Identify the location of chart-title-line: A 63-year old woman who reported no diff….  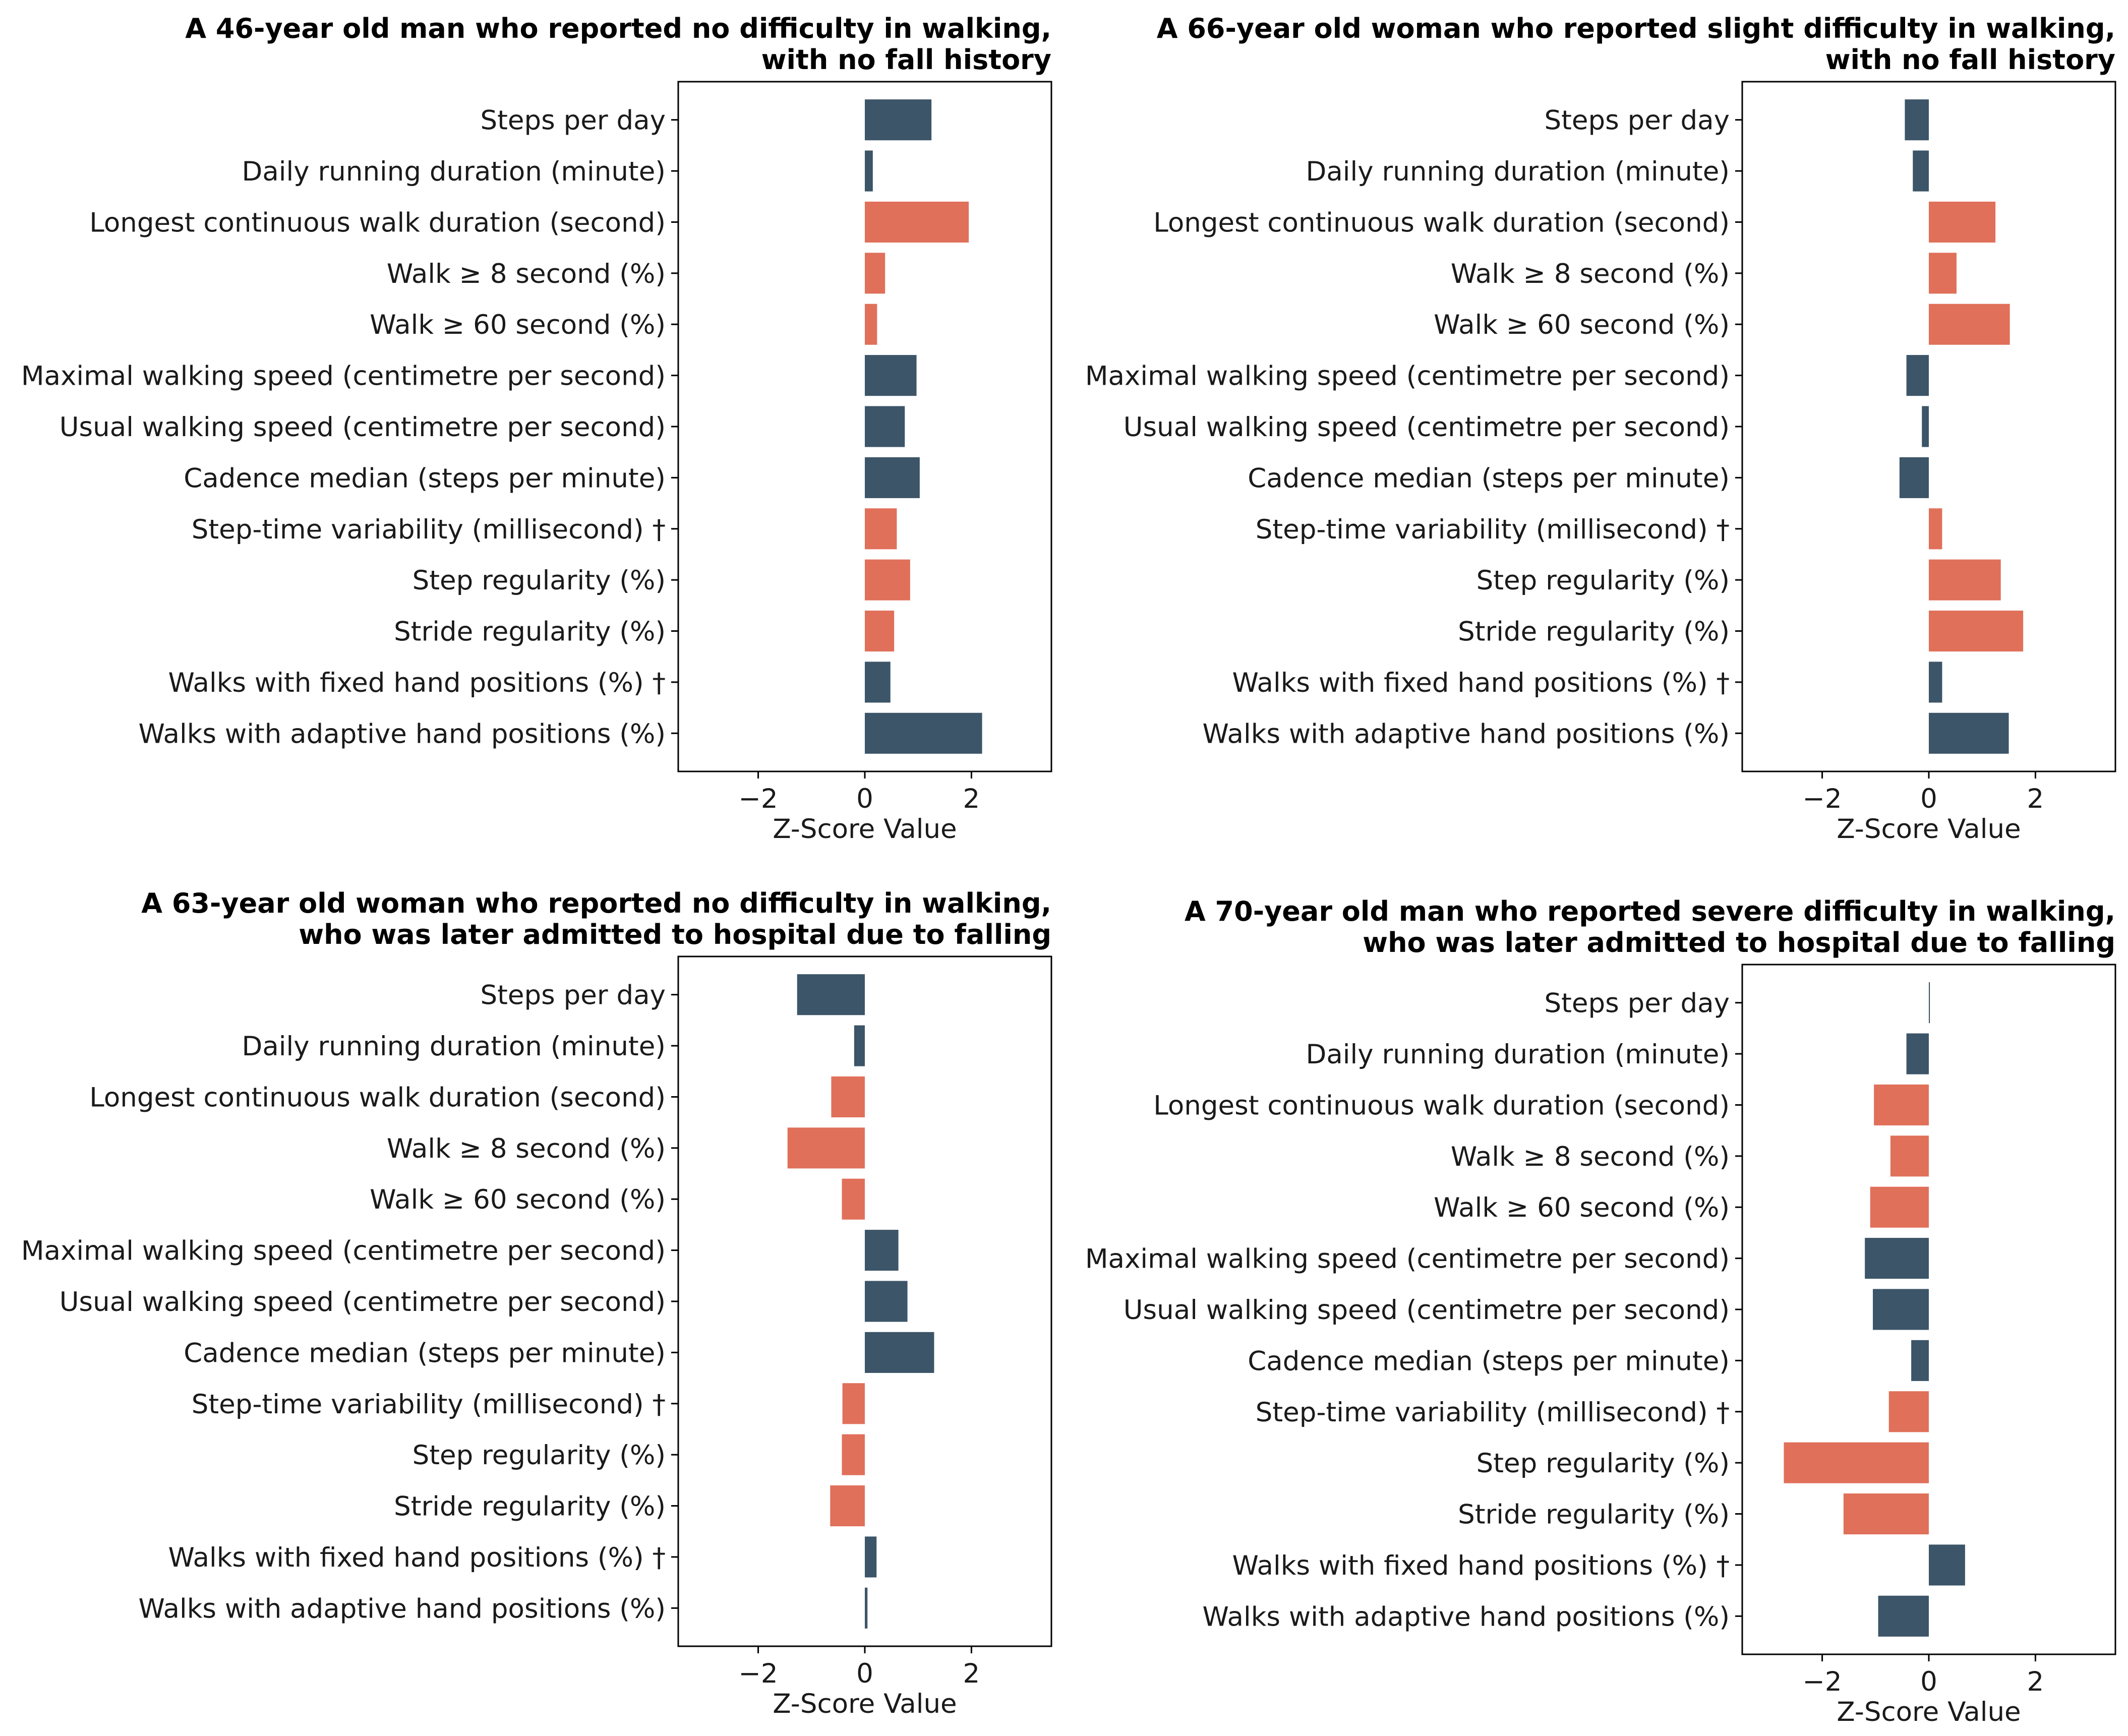
(596, 903).